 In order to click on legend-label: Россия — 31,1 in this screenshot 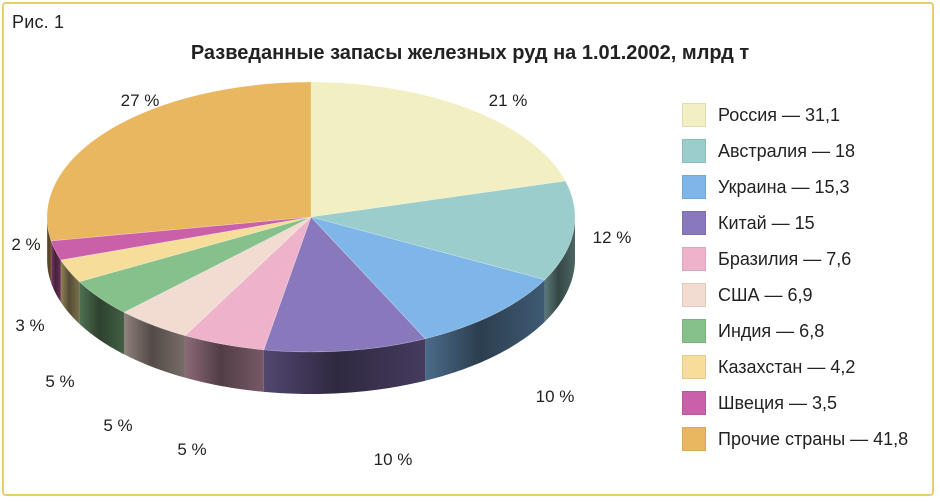, I will do `click(779, 114)`.